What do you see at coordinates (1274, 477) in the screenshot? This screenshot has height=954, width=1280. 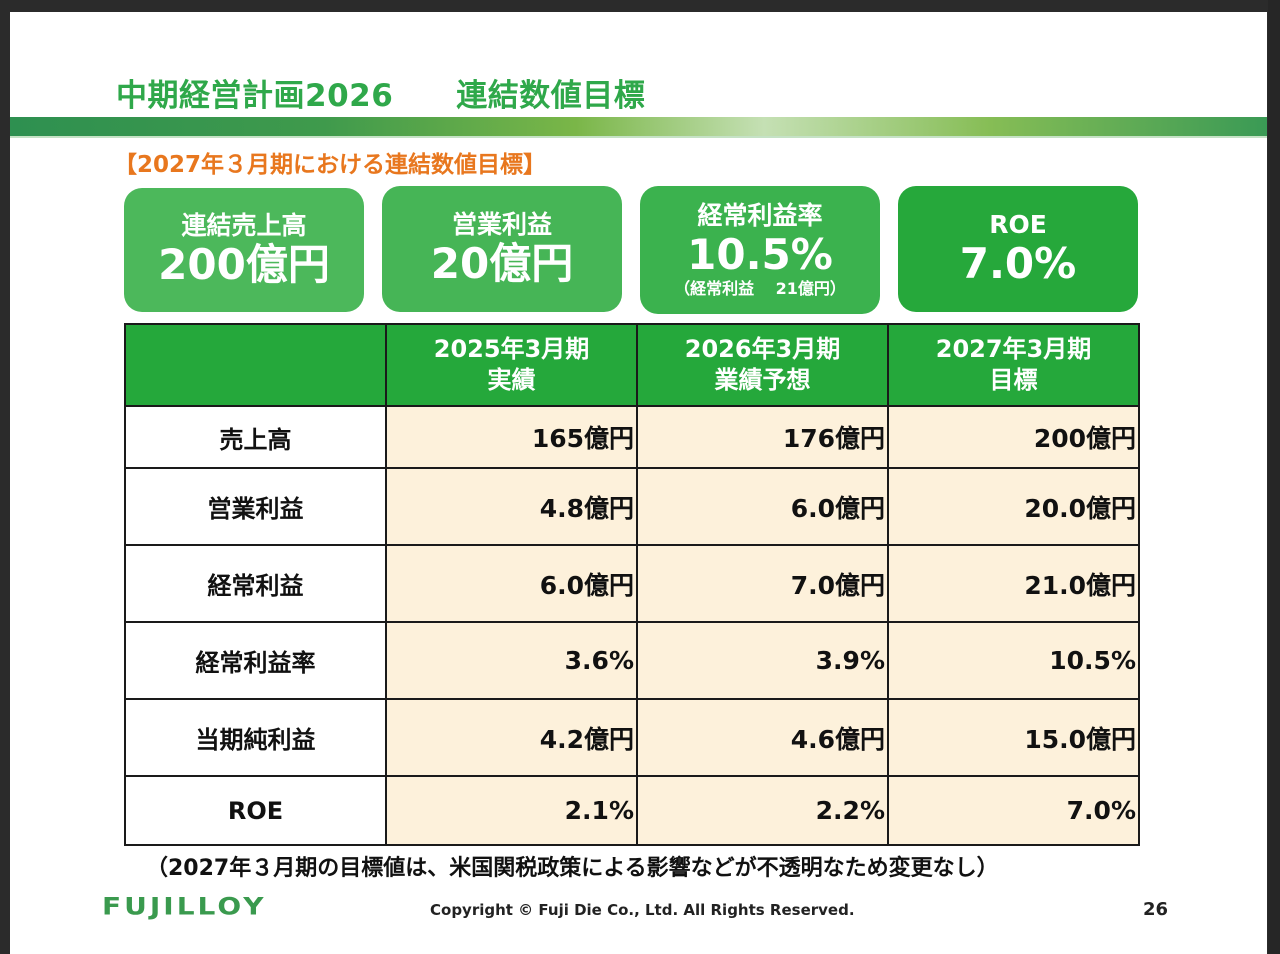 I see `viewer-scrollbar` at bounding box center [1274, 477].